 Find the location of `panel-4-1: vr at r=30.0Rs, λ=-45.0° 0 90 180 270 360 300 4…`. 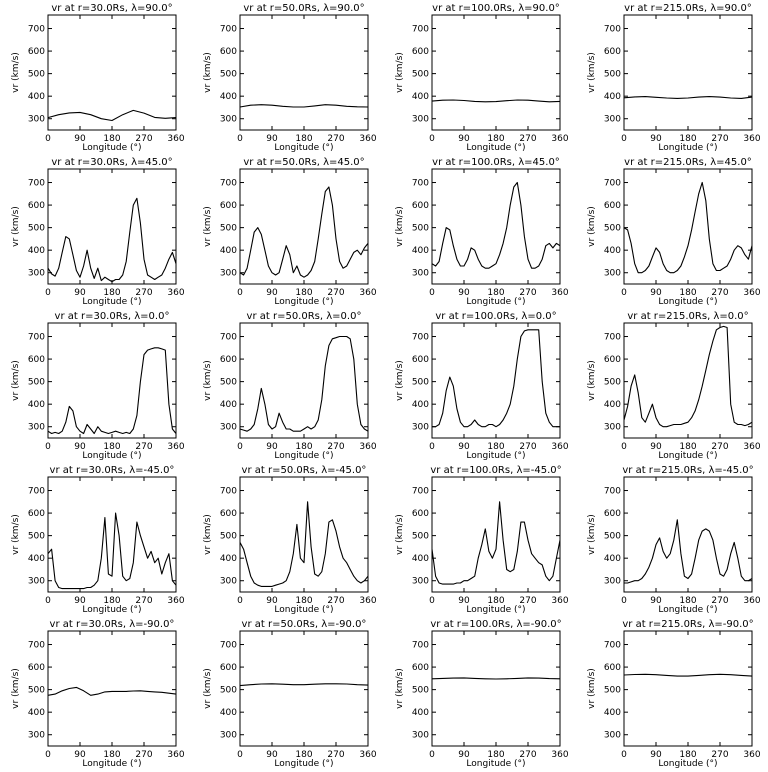

panel-4-1: vr at r=30.0Rs, λ=-45.0° 0 90 180 270 360 300 4… is located at coordinates (98, 540).